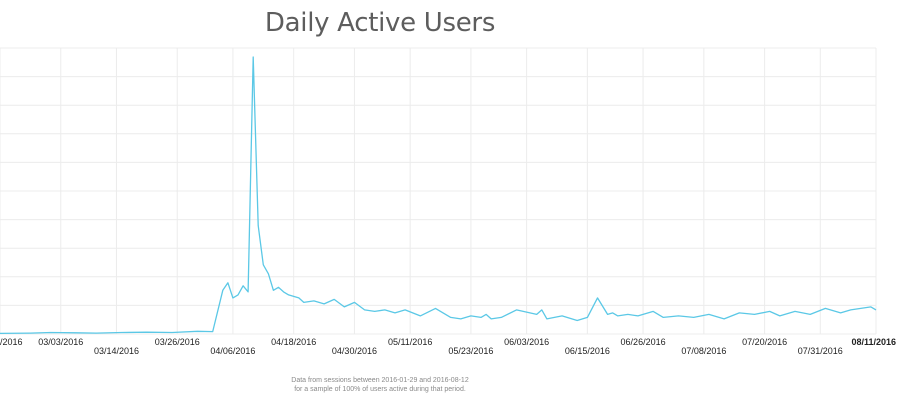 This screenshot has width=901, height=401. What do you see at coordinates (820, 351) in the screenshot?
I see `x-tick-label: 07/31/2016` at bounding box center [820, 351].